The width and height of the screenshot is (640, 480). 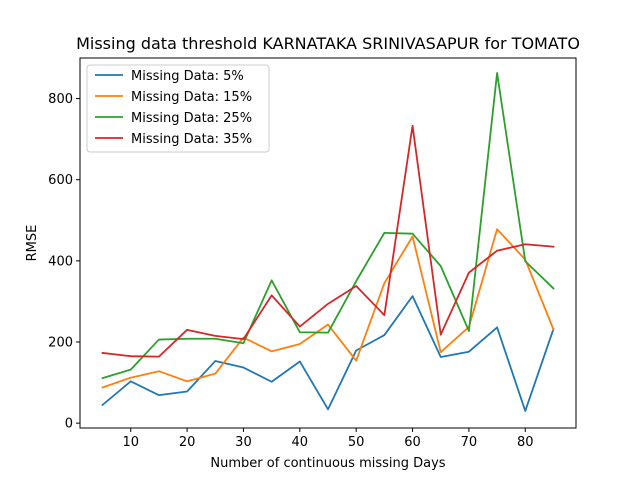 I want to click on y-tick-label: 600, so click(x=60, y=180).